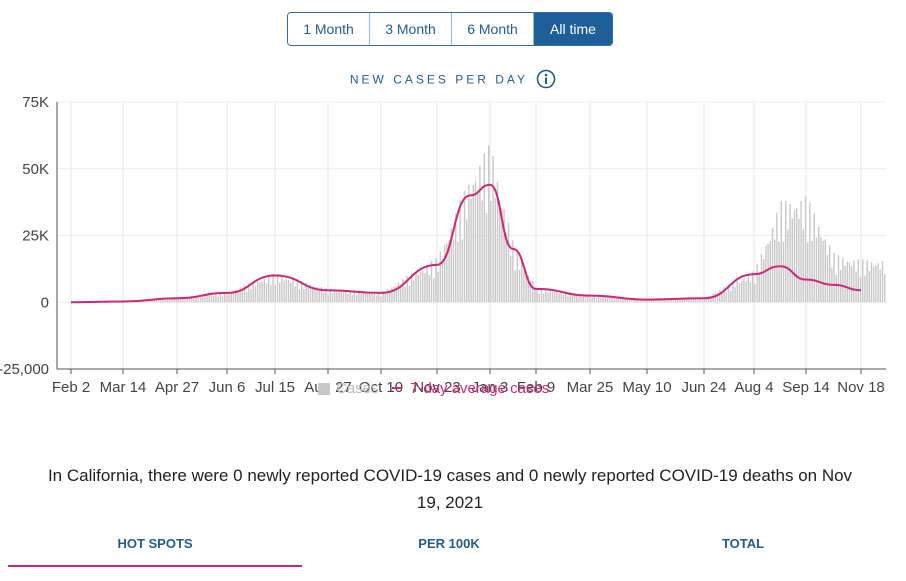 The height and width of the screenshot is (581, 906). I want to click on tab-total: TOTAL, so click(743, 543).